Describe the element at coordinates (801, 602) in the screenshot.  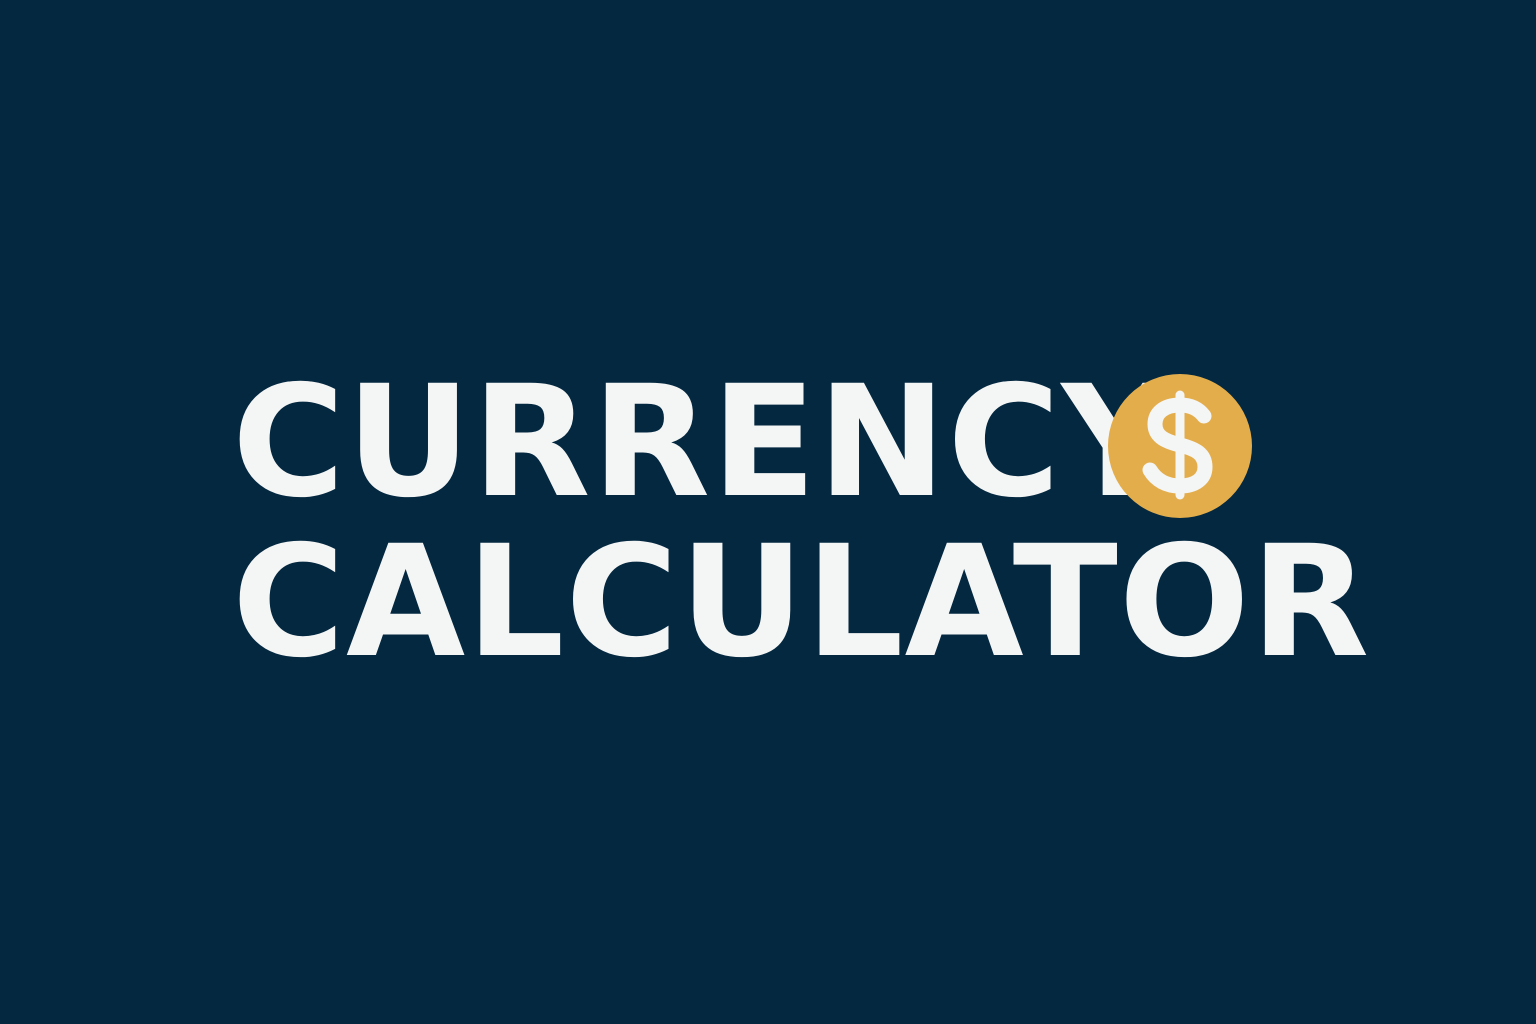
I see `title-line-calculator: CALCULATOR` at that location.